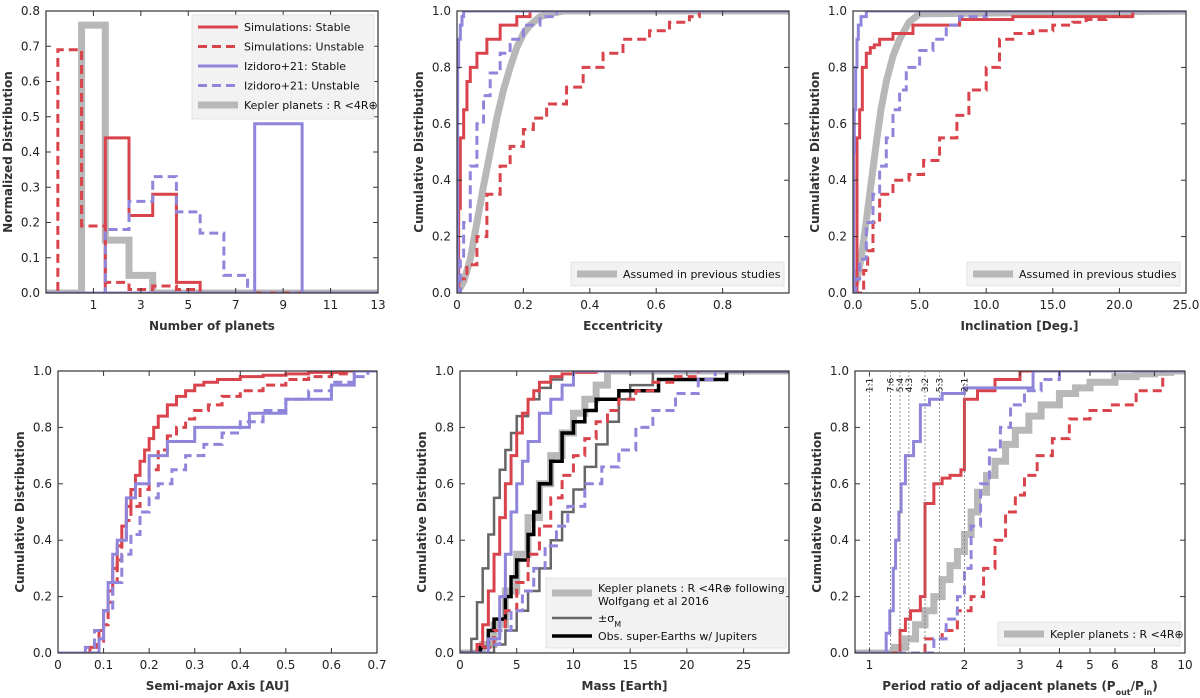  Describe the element at coordinates (625, 686) in the screenshot. I see `x-axis-label: Mass [Earth]` at that location.